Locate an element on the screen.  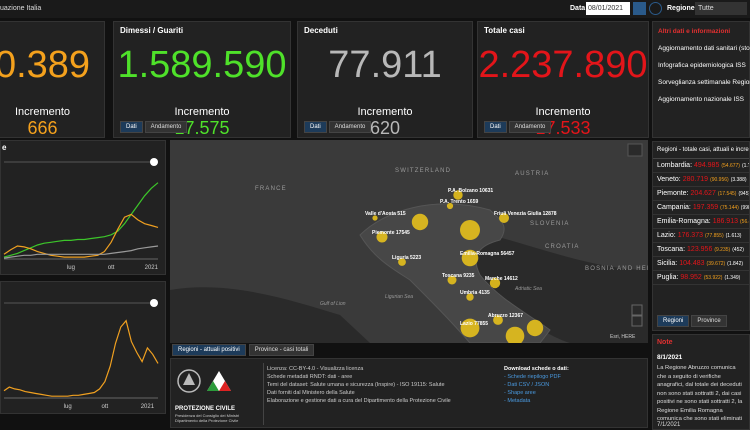
region-row: Campania:197.359(75.144)(998) is located at coordinates (701, 208).